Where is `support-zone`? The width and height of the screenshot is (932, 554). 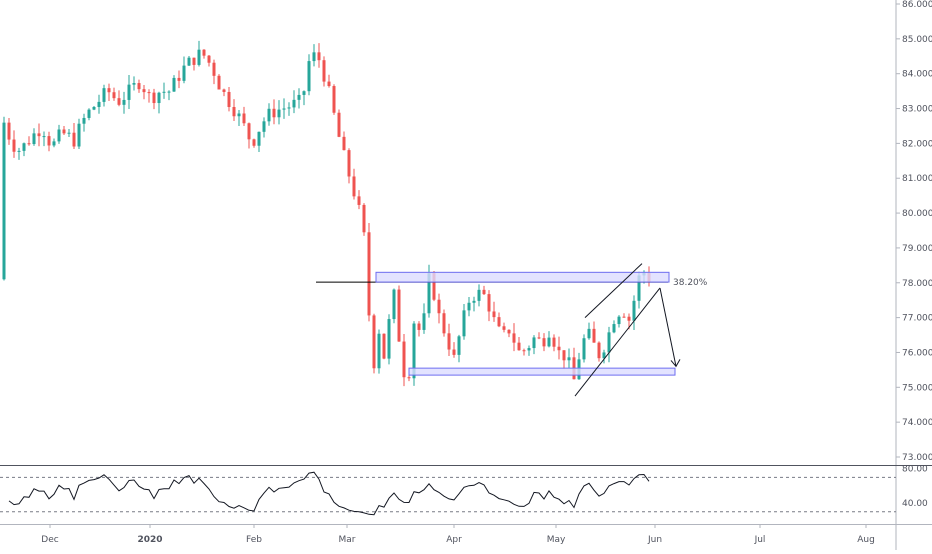
support-zone is located at coordinates (542, 371).